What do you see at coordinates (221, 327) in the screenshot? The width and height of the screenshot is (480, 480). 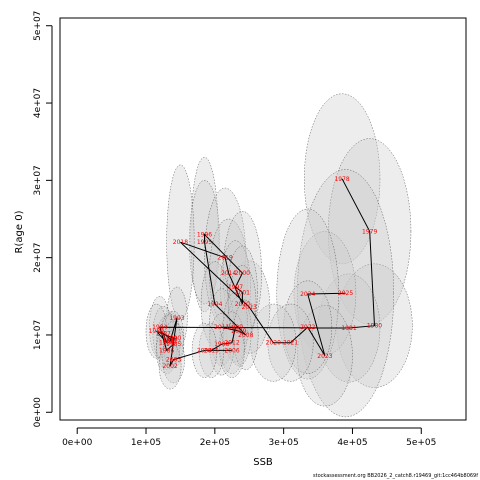 I see `year-label-2011: 2011` at bounding box center [221, 327].